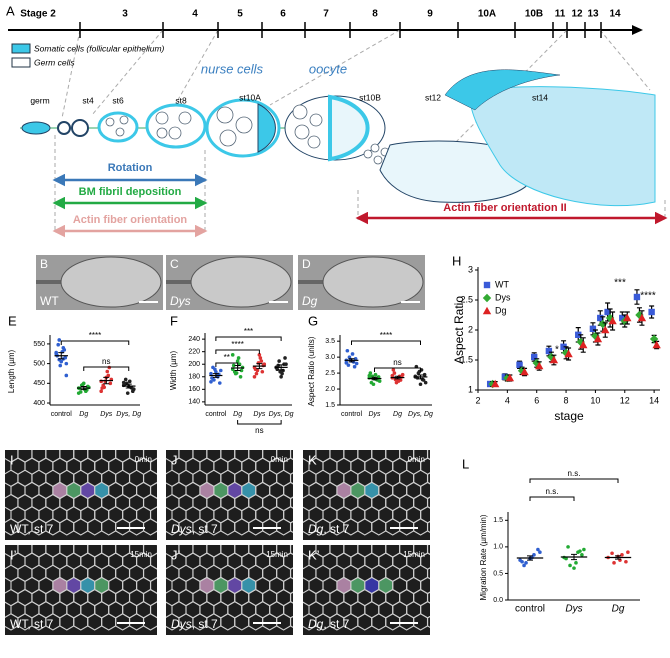  Describe the element at coordinates (502, 284) in the screenshot. I see `legend-label: WT` at that location.